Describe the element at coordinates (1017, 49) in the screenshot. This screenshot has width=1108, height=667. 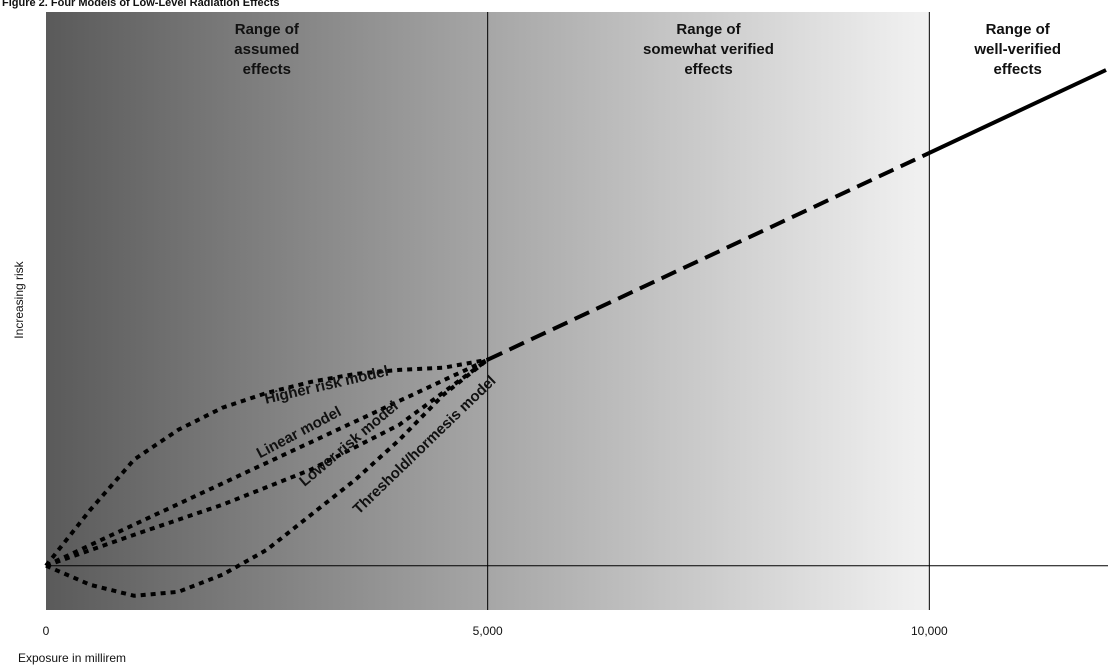
I see `region-label: well-verified` at that location.